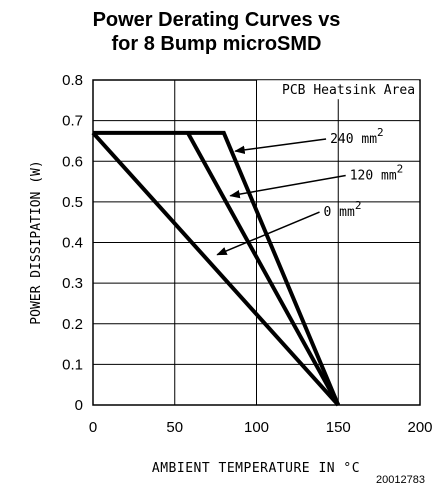  What do you see at coordinates (72, 161) in the screenshot?
I see `y-tick-label: 0.6` at bounding box center [72, 161].